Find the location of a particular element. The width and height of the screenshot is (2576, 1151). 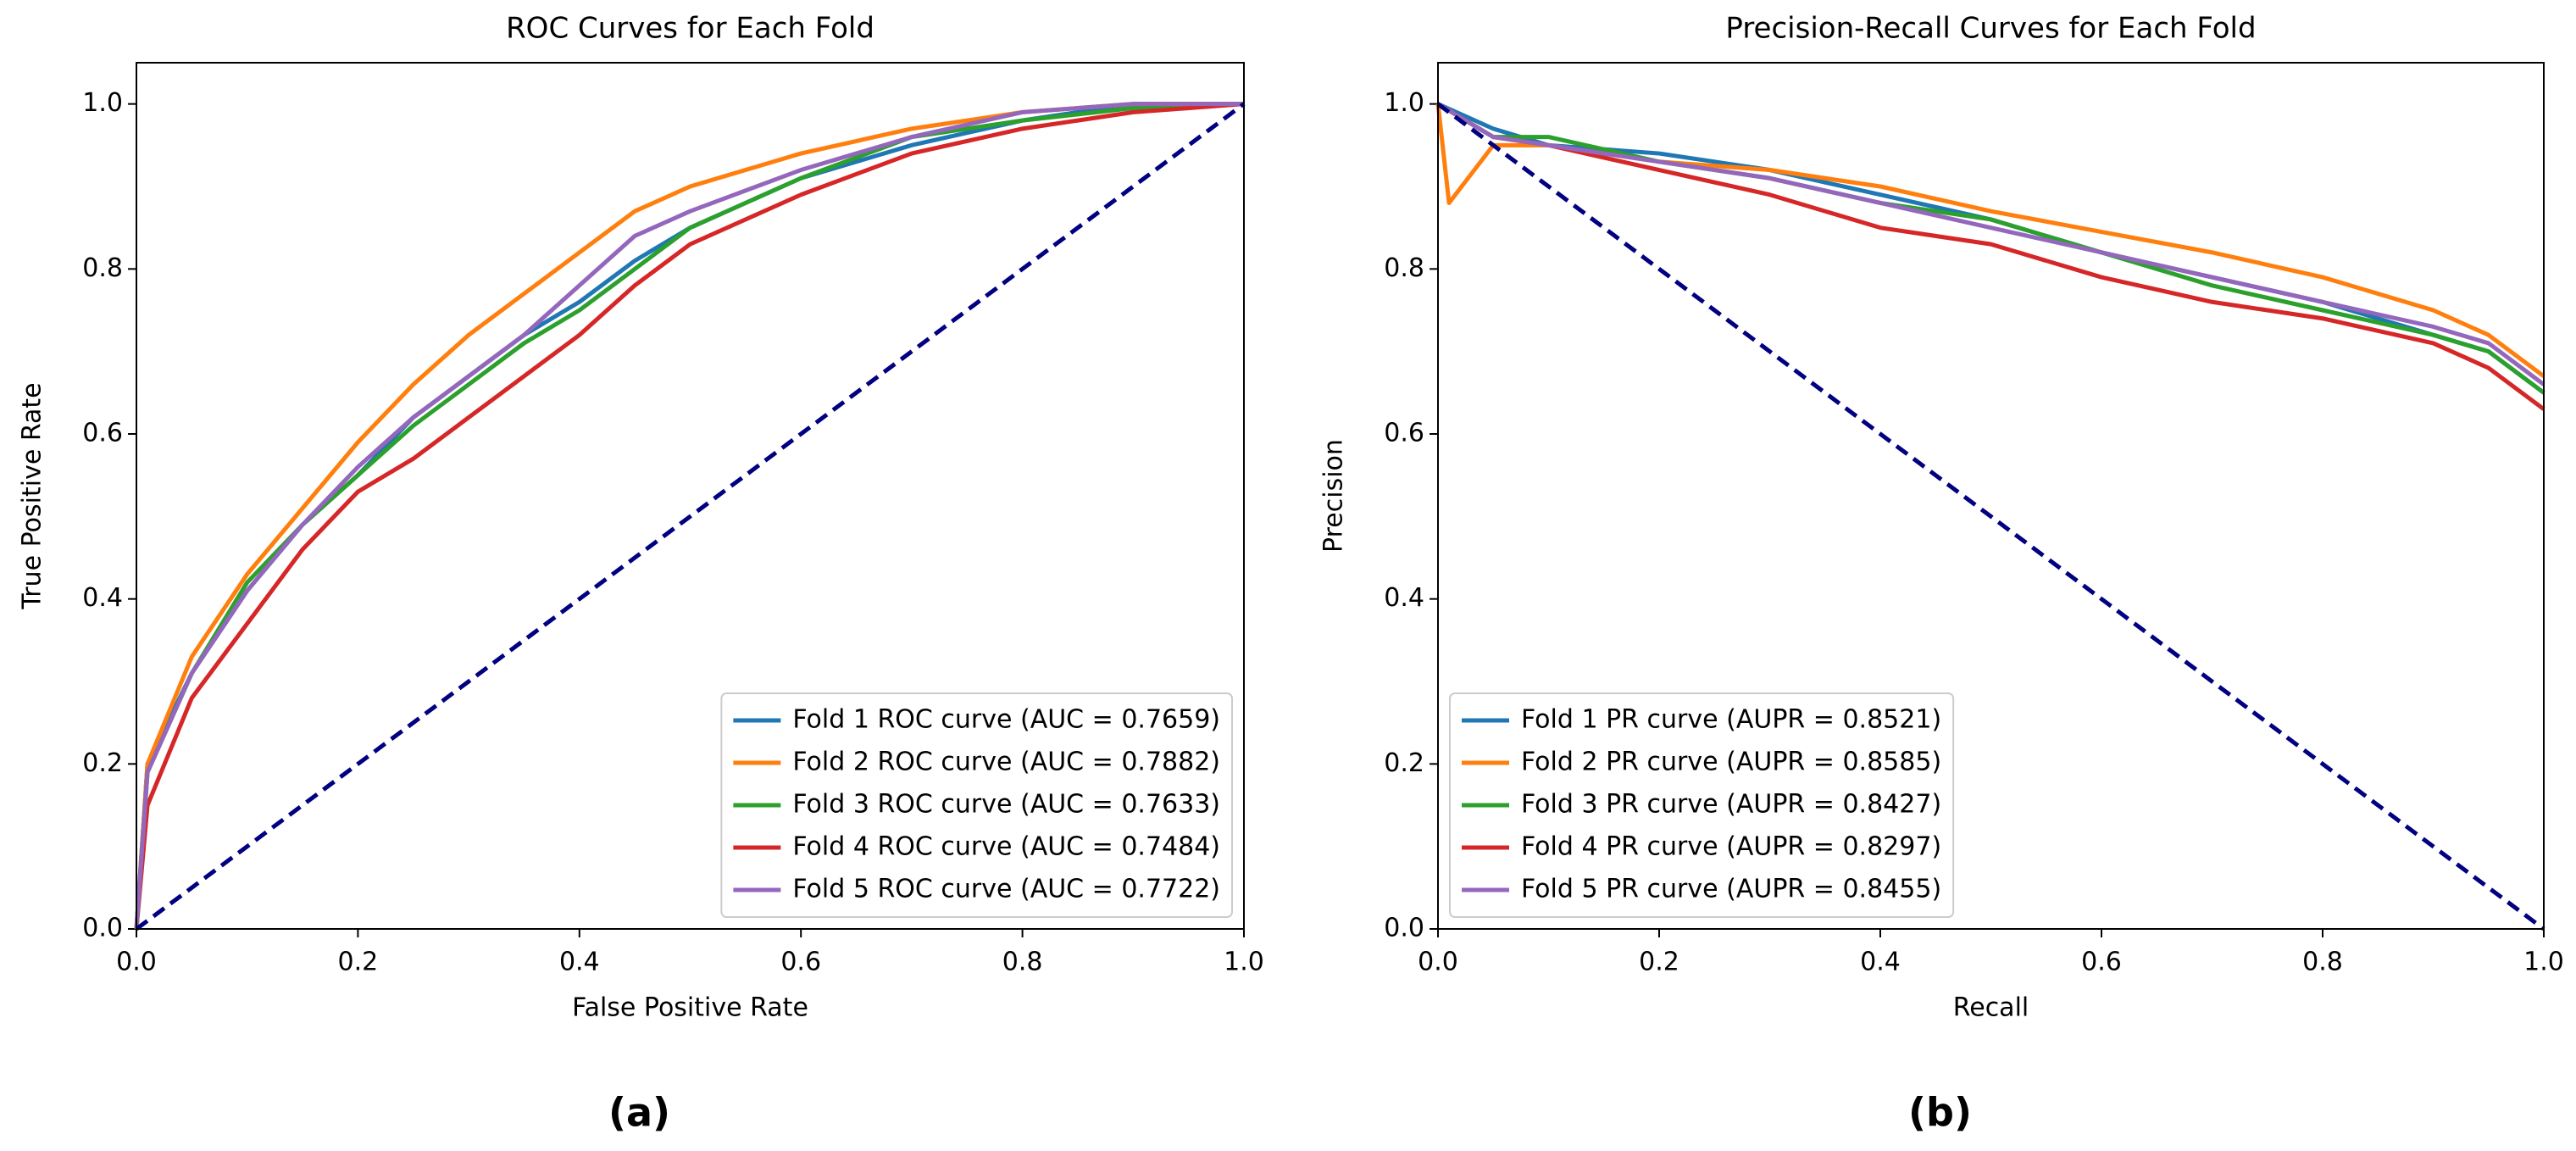

legend-label: Fold 3 ROC curve (AUC = 0.7633) is located at coordinates (1006, 805).